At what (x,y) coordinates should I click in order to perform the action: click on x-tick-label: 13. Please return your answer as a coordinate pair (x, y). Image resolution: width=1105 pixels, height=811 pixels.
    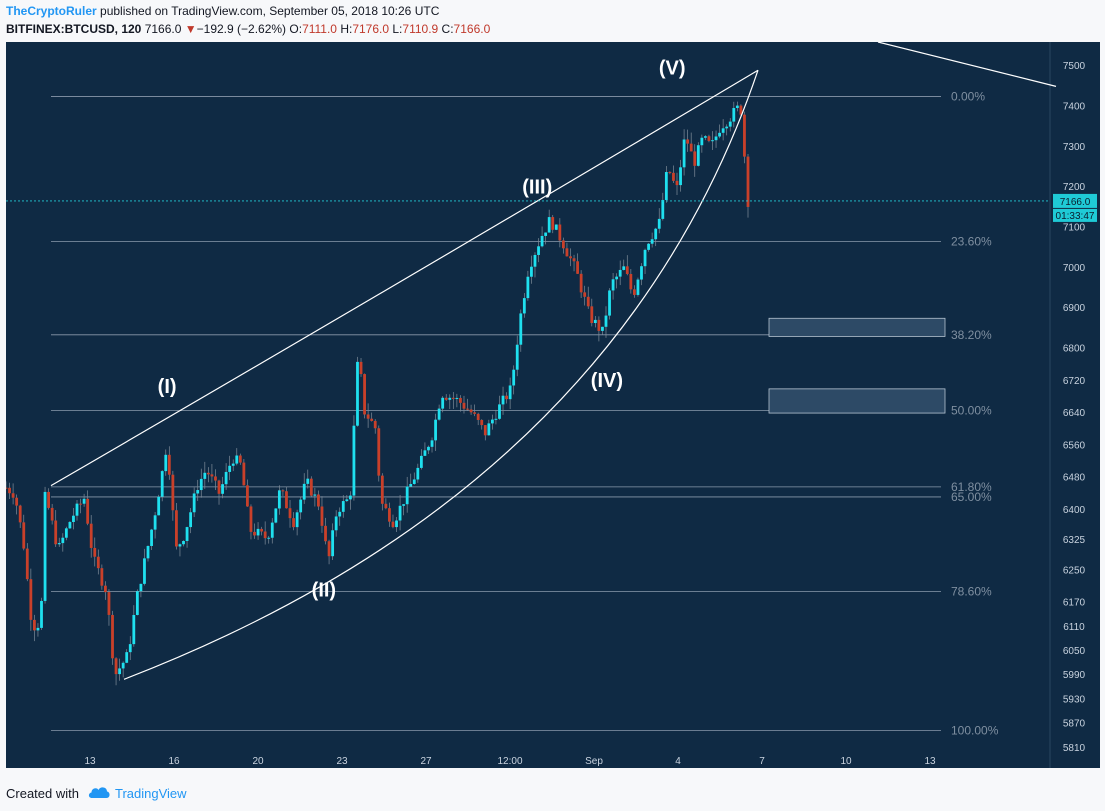
    Looking at the image, I should click on (930, 761).